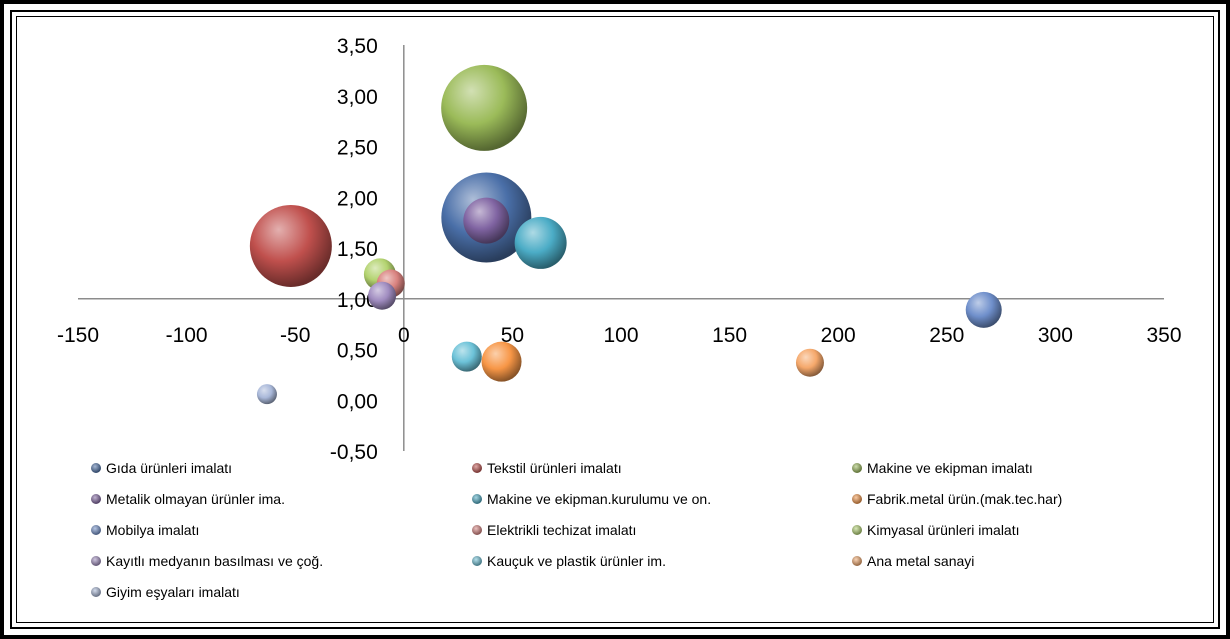  I want to click on legend-label: Ana metal sanayi, so click(920, 561).